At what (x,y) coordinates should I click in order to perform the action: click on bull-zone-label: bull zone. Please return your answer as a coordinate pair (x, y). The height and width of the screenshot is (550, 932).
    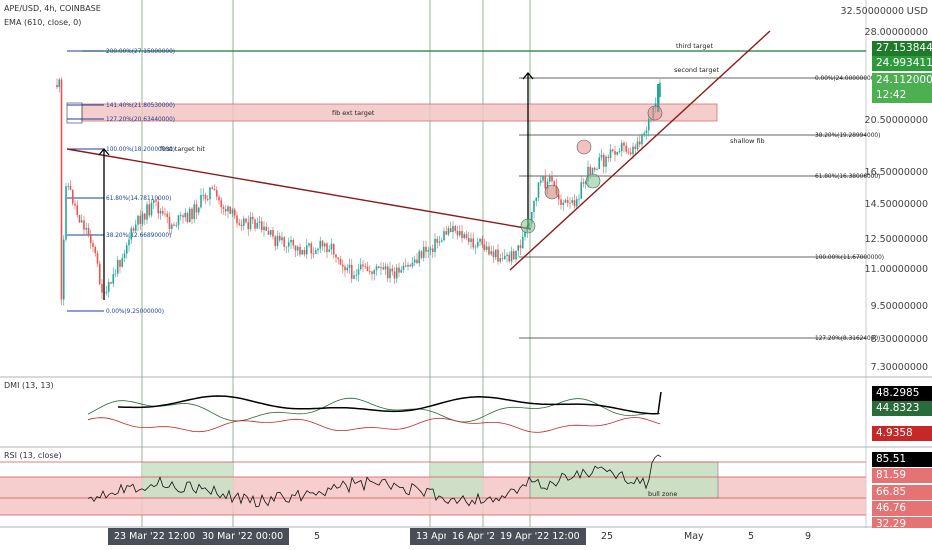
    Looking at the image, I should click on (662, 494).